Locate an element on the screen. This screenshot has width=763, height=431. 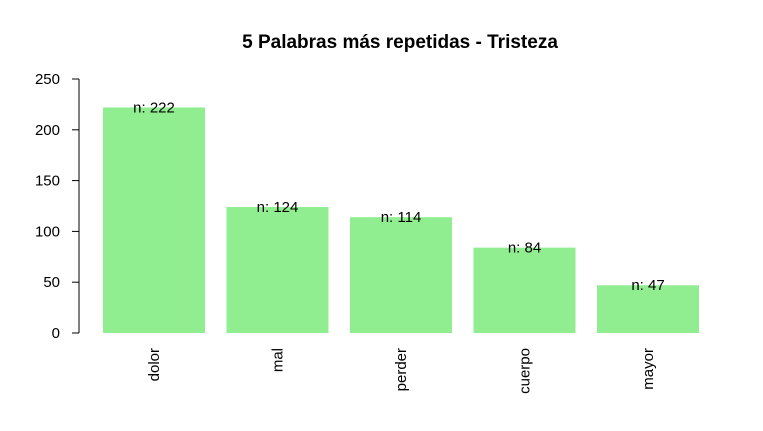
bar-mayor is located at coordinates (648, 309).